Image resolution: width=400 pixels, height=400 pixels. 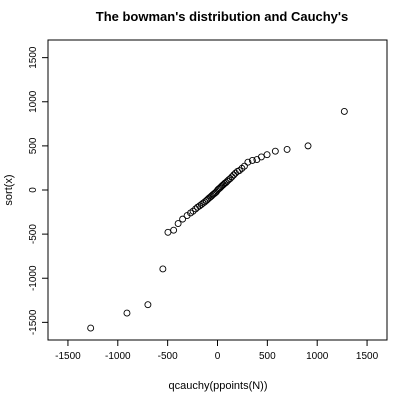 I want to click on y-tick-label: 1500, so click(x=33, y=57).